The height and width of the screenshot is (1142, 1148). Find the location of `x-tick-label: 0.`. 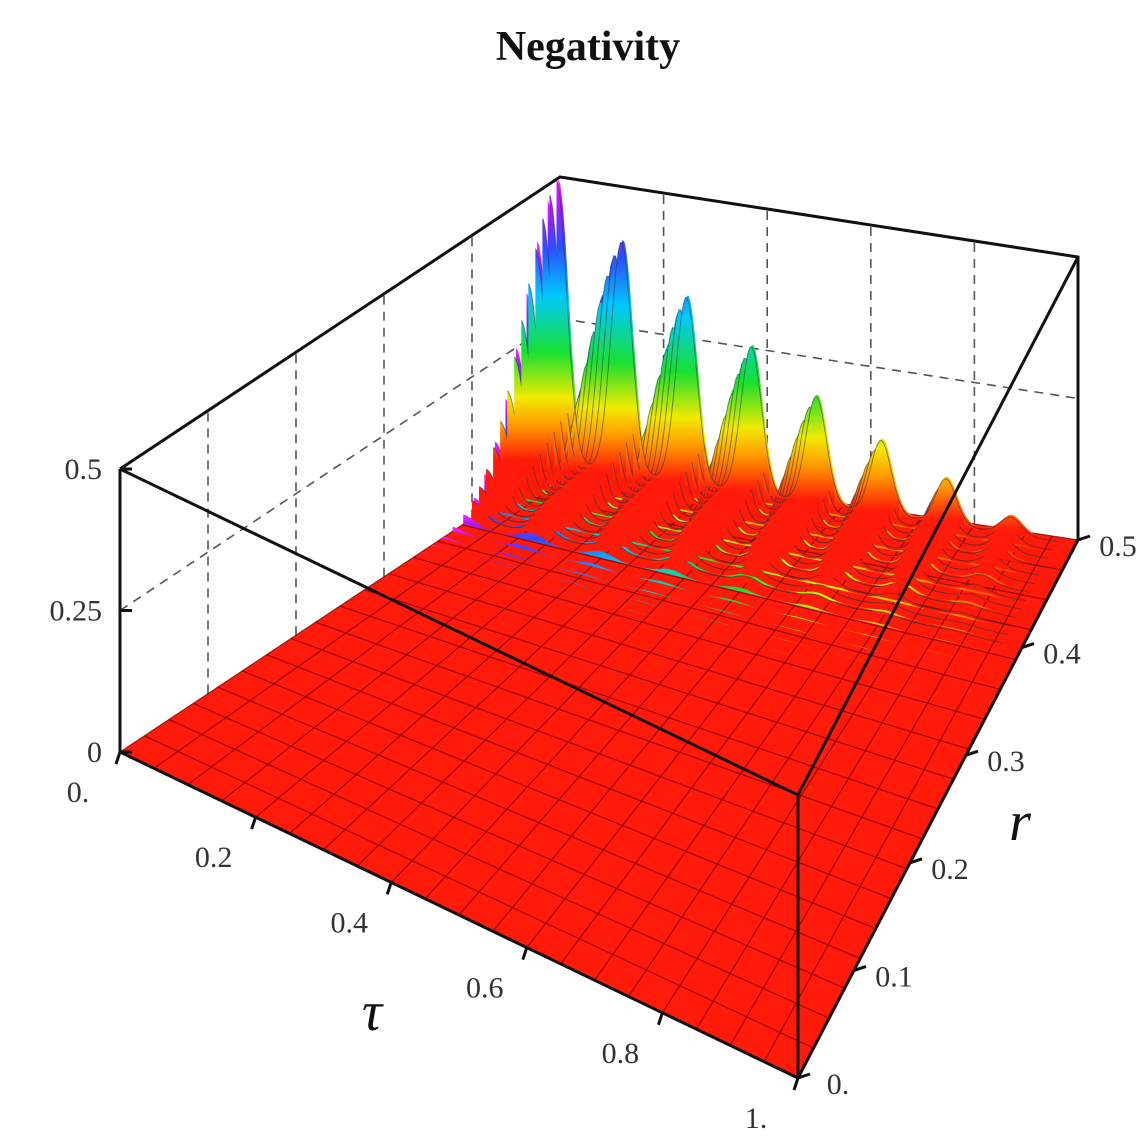

x-tick-label: 0. is located at coordinates (78, 792).